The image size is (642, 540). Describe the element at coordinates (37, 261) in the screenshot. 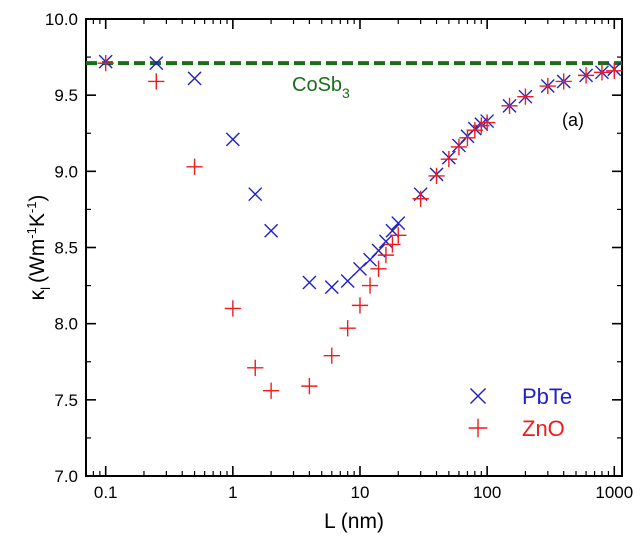

I see `y-title-open: (Wm` at that location.